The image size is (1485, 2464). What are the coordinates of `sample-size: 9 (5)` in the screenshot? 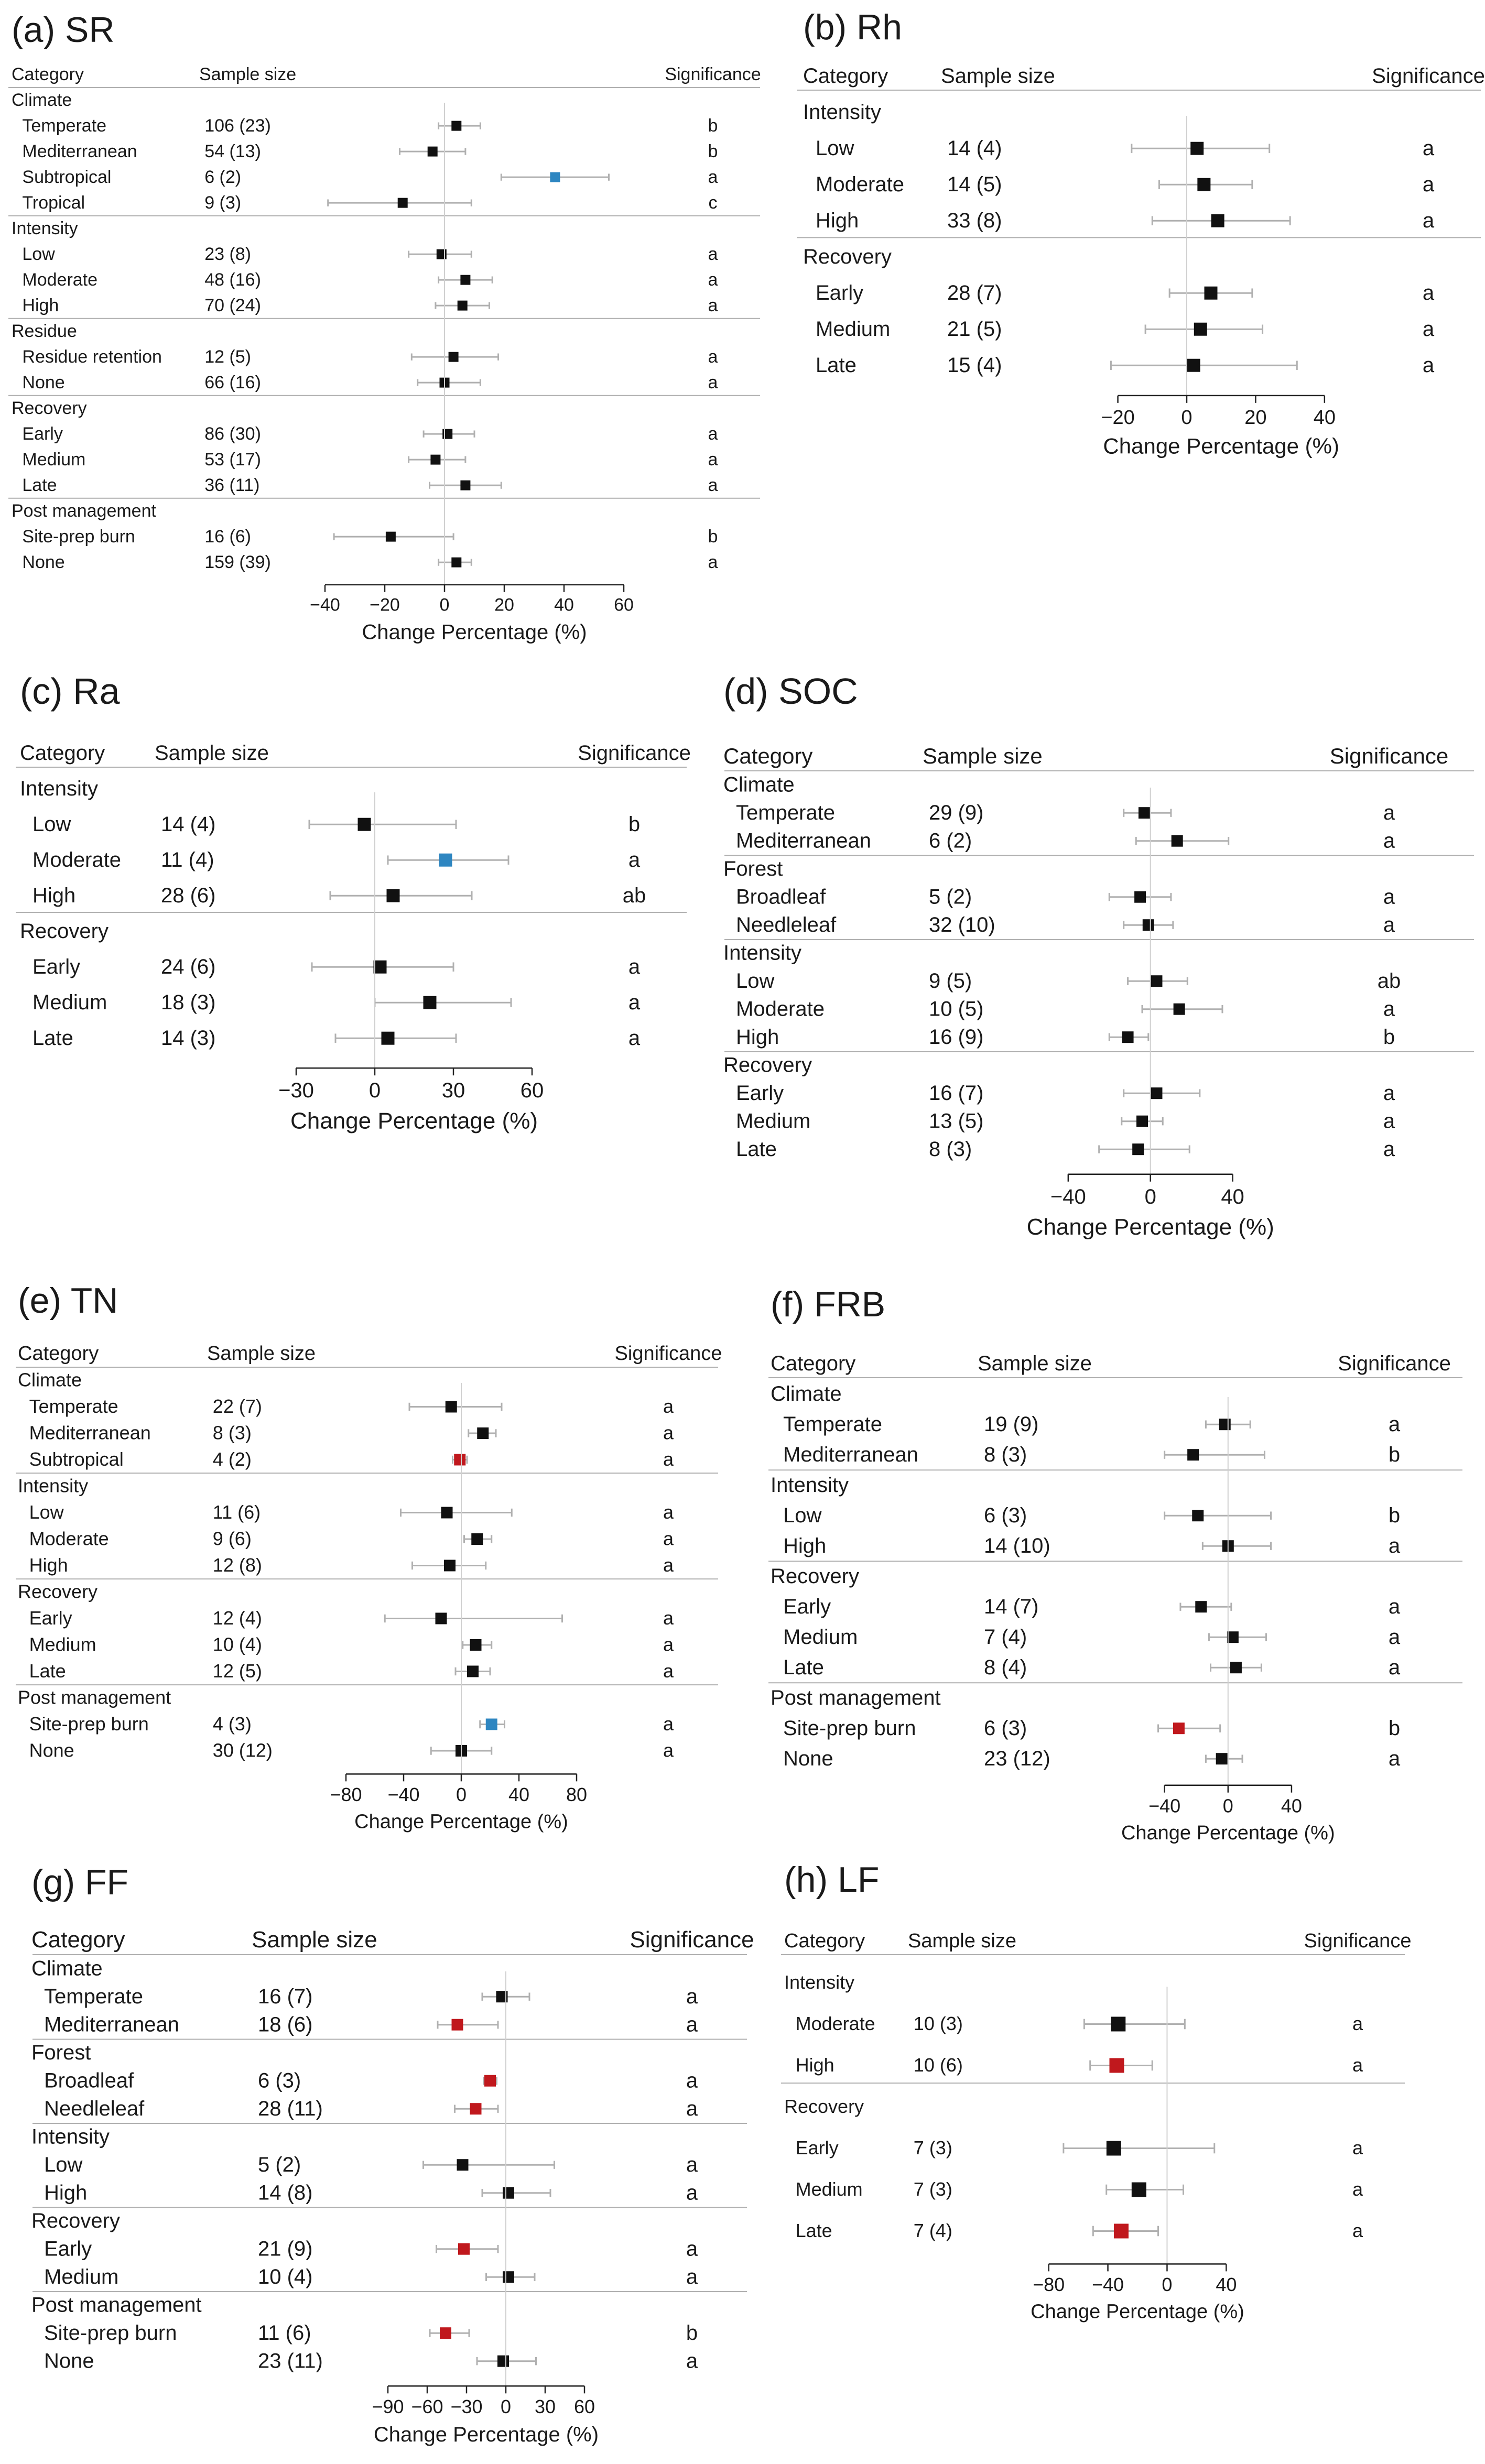 It's located at (950, 981).